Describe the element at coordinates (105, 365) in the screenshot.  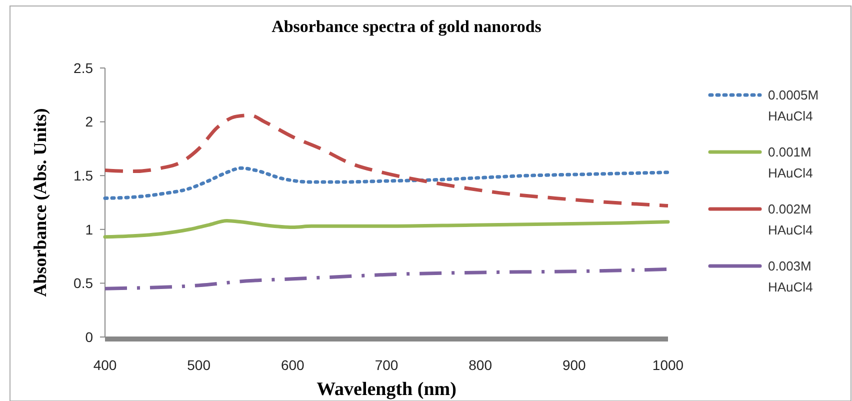
I see `x-tick-label: 400` at that location.